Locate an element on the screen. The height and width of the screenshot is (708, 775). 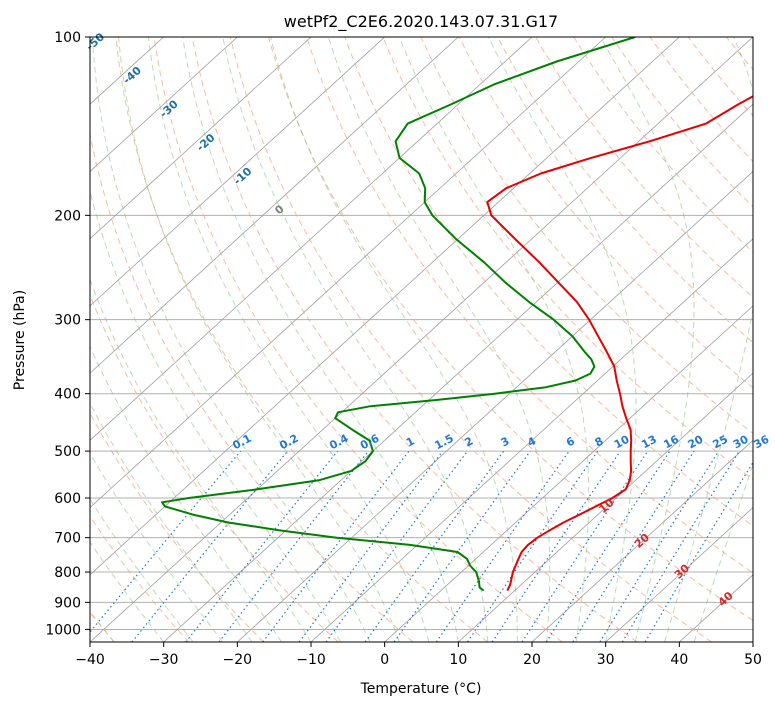
mixing-ratio-label: 13 is located at coordinates (649, 442).